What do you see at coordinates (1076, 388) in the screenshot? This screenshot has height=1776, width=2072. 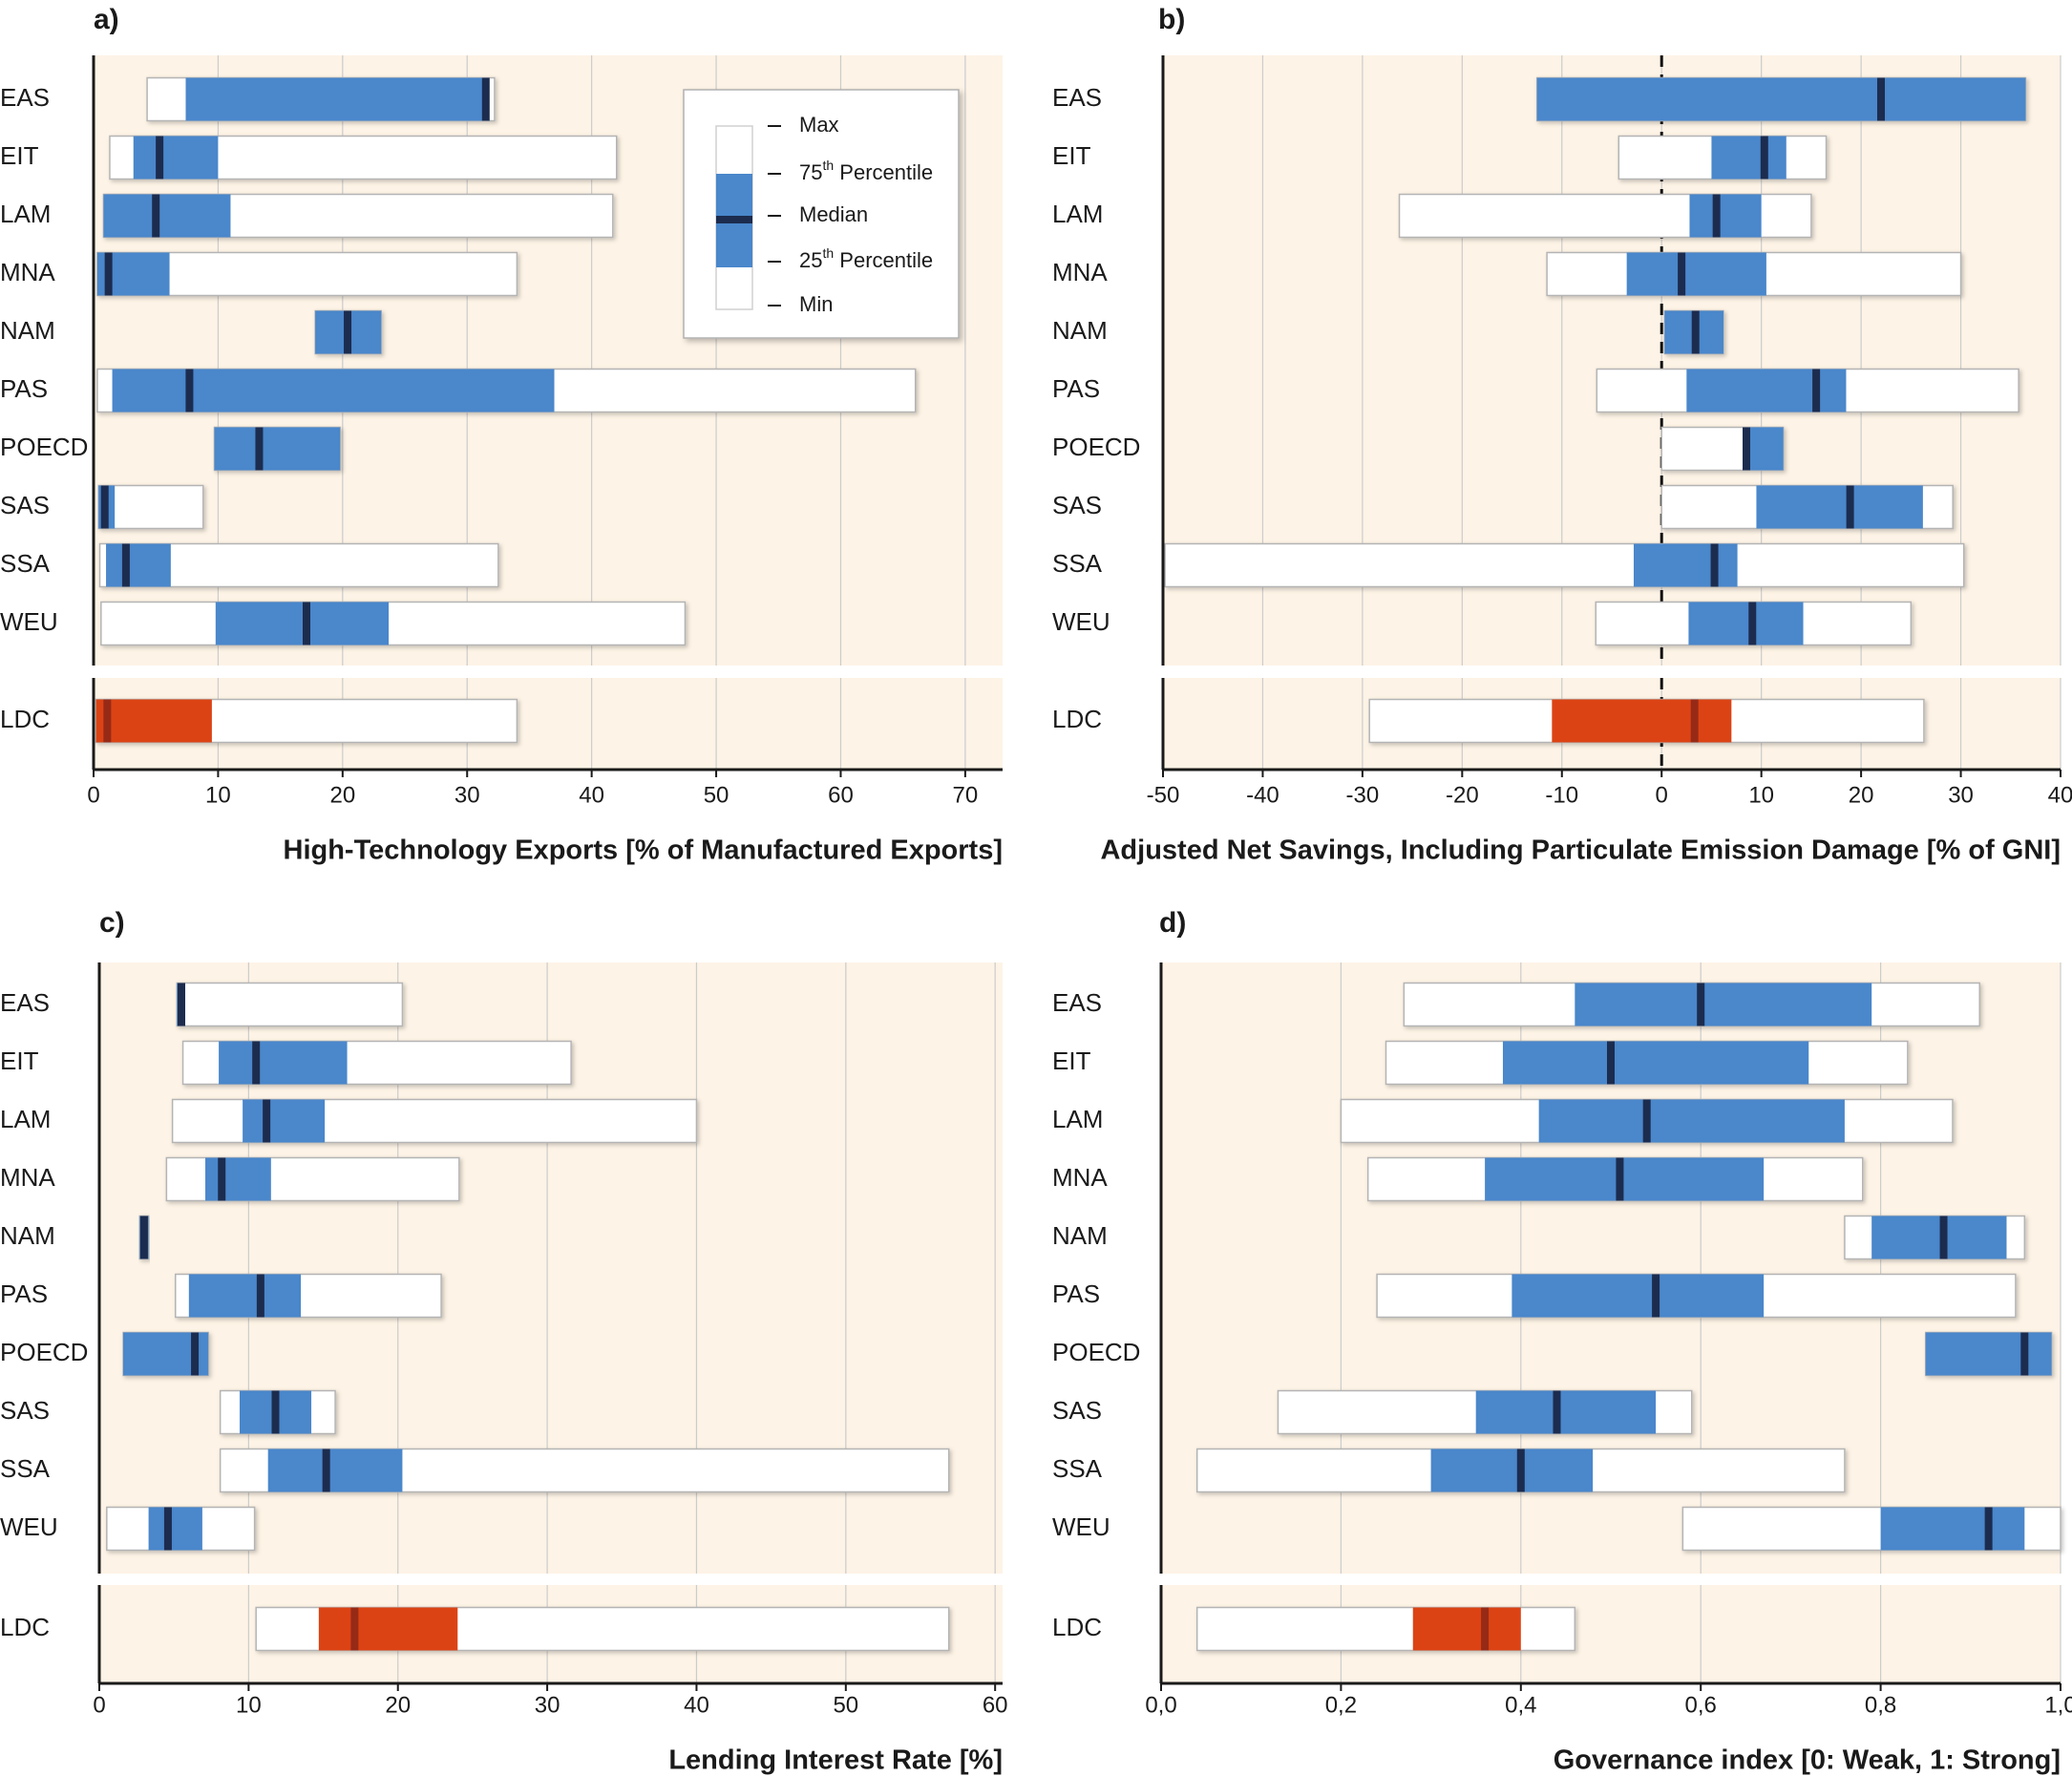 I see `region-label: PAS` at bounding box center [1076, 388].